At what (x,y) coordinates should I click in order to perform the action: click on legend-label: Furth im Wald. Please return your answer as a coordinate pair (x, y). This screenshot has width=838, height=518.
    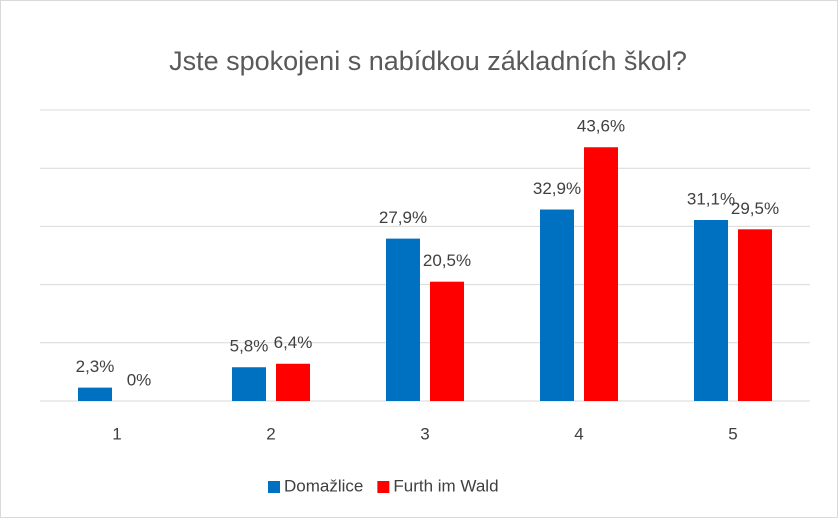
    Looking at the image, I should click on (445, 485).